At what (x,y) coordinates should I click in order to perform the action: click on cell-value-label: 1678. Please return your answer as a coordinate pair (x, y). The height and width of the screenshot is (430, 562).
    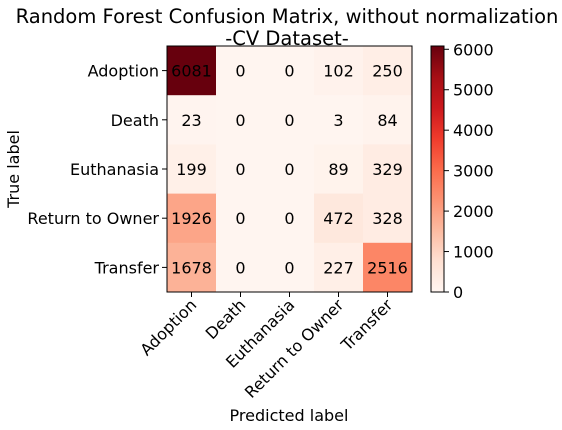
    Looking at the image, I should click on (191, 267).